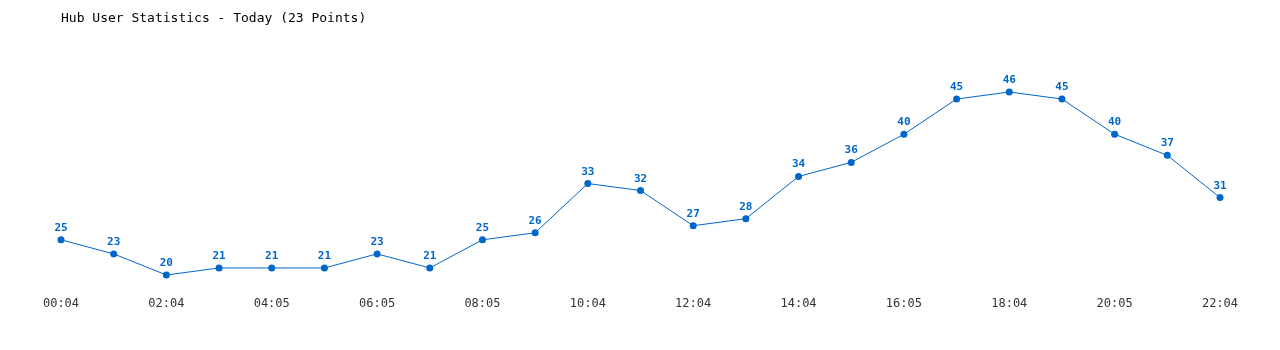 The width and height of the screenshot is (1280, 350). I want to click on x-tick-label: 00:04, so click(61, 303).